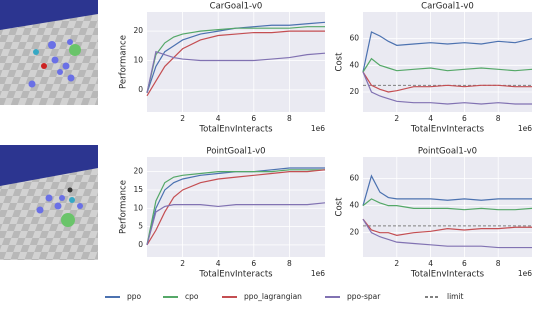 The image size is (537, 316). What do you see at coordinates (273, 296) in the screenshot?
I see `legend-label: ppo_lagrangian` at bounding box center [273, 296].